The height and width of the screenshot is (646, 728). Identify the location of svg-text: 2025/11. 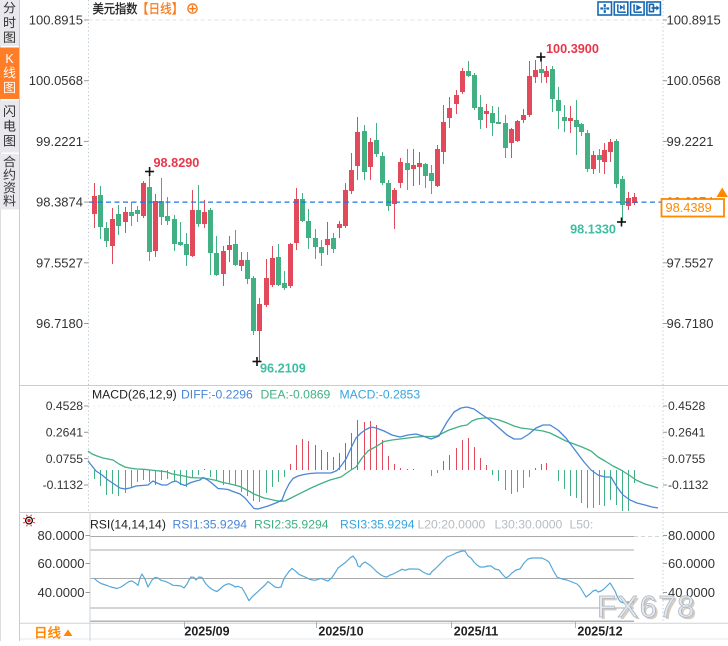
(476, 632).